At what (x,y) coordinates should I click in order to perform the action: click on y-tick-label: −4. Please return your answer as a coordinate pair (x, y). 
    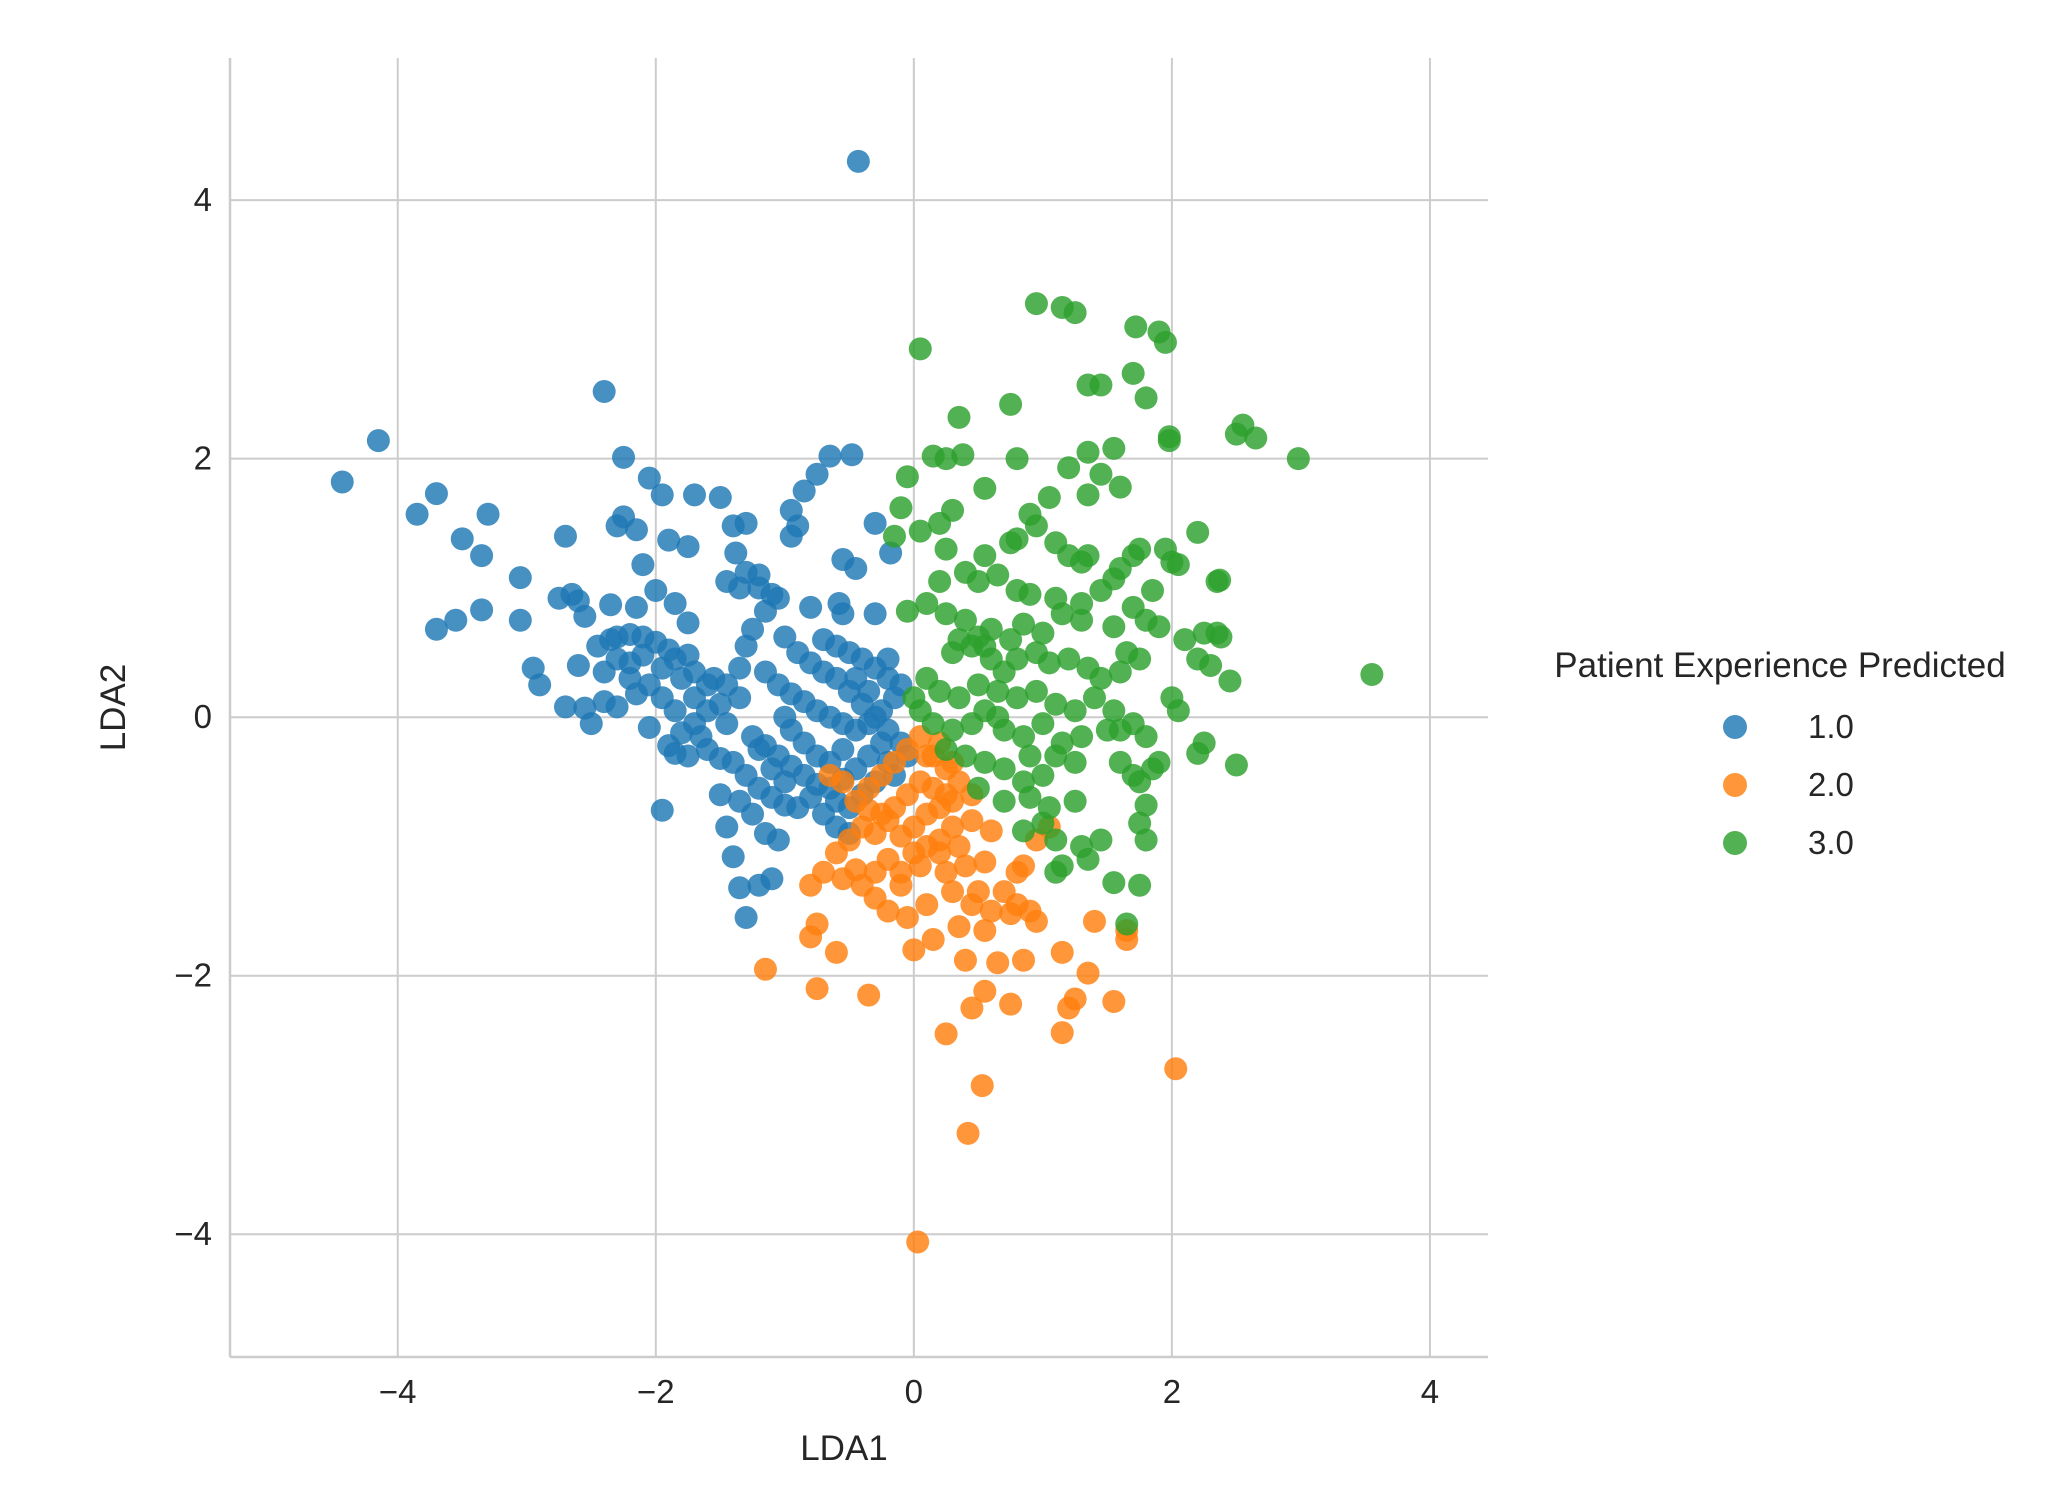
    Looking at the image, I should click on (193, 1233).